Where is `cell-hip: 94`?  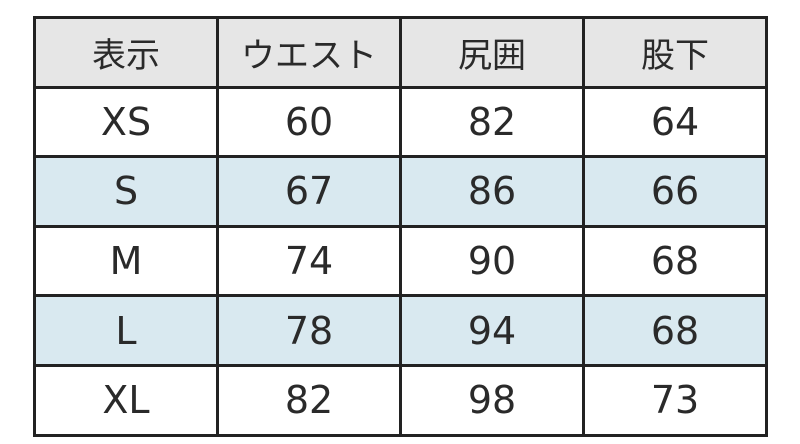 cell-hip: 94 is located at coordinates (492, 330).